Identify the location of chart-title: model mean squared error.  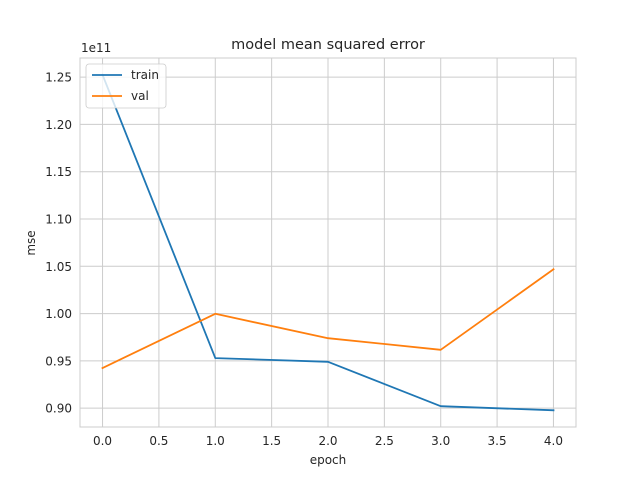
(328, 45).